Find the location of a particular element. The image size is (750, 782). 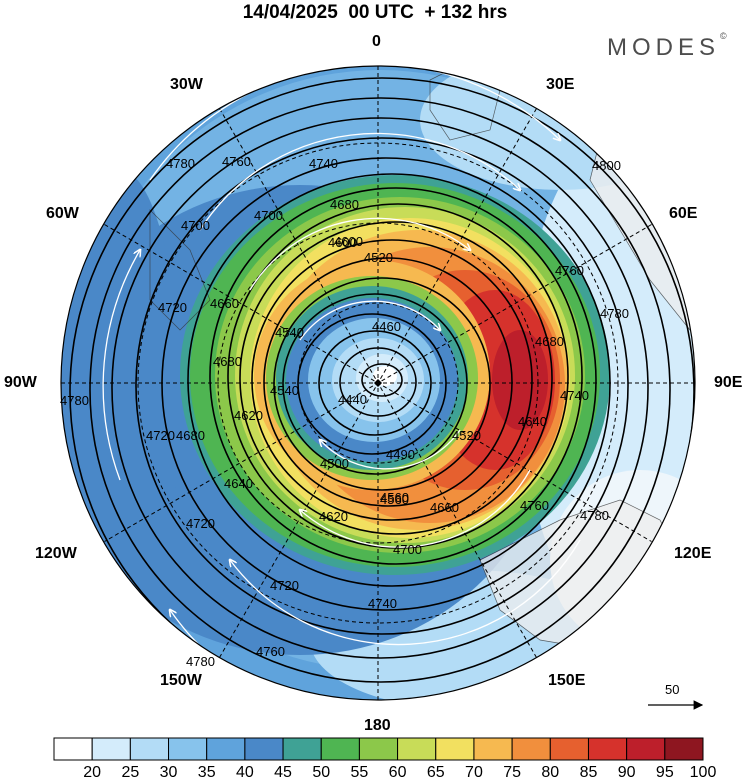

chart-title: 14/04/2025 00 UTC + 132 hrs is located at coordinates (375, 12).